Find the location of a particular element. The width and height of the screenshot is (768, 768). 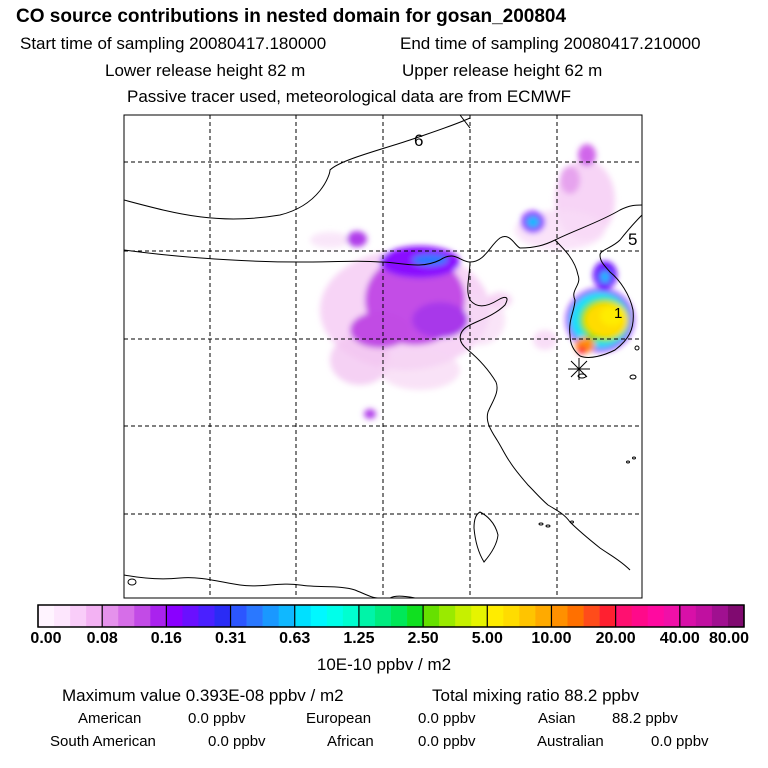

colorbar-frame is located at coordinates (391, 616).